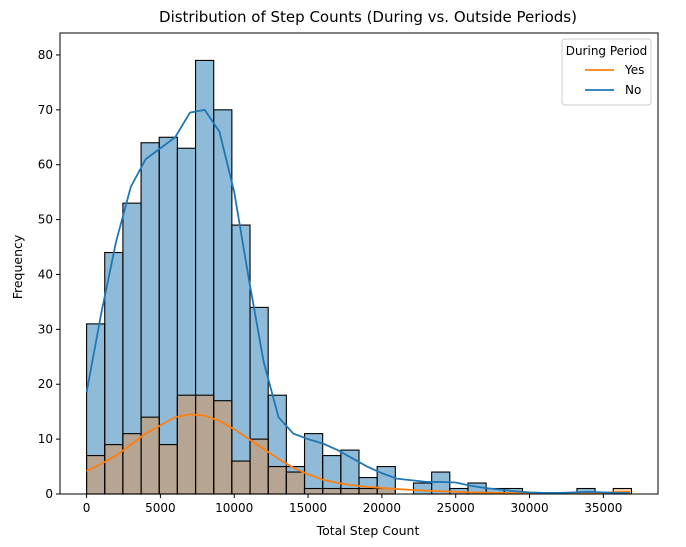 Image resolution: width=686 pixels, height=547 pixels. Describe the element at coordinates (607, 51) in the screenshot. I see `legend-title: During Period` at that location.